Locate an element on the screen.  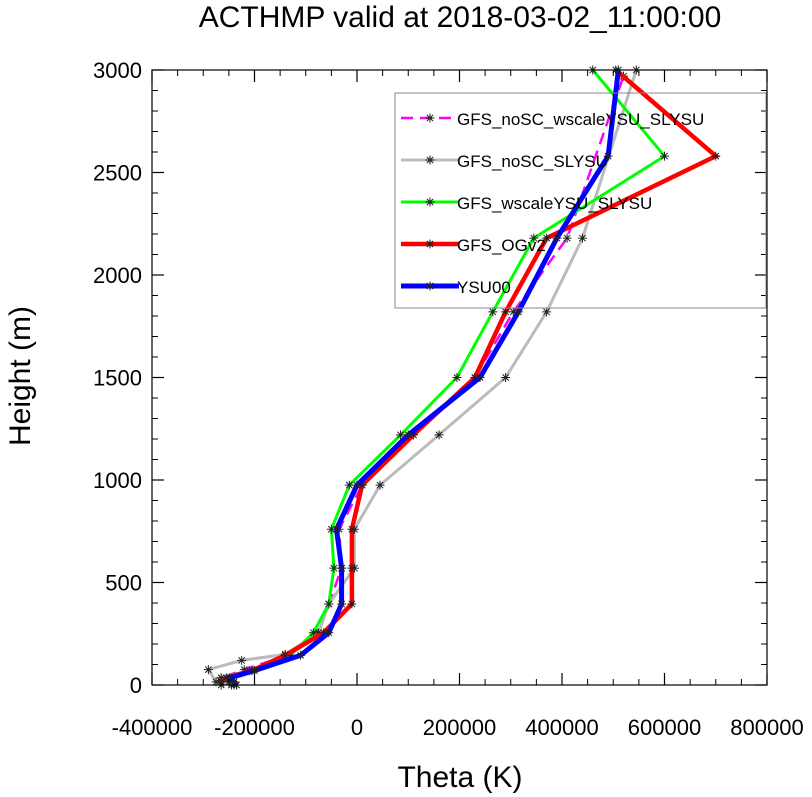
legend-item: GFS_noSC_SLYSU is located at coordinates (504, 161).